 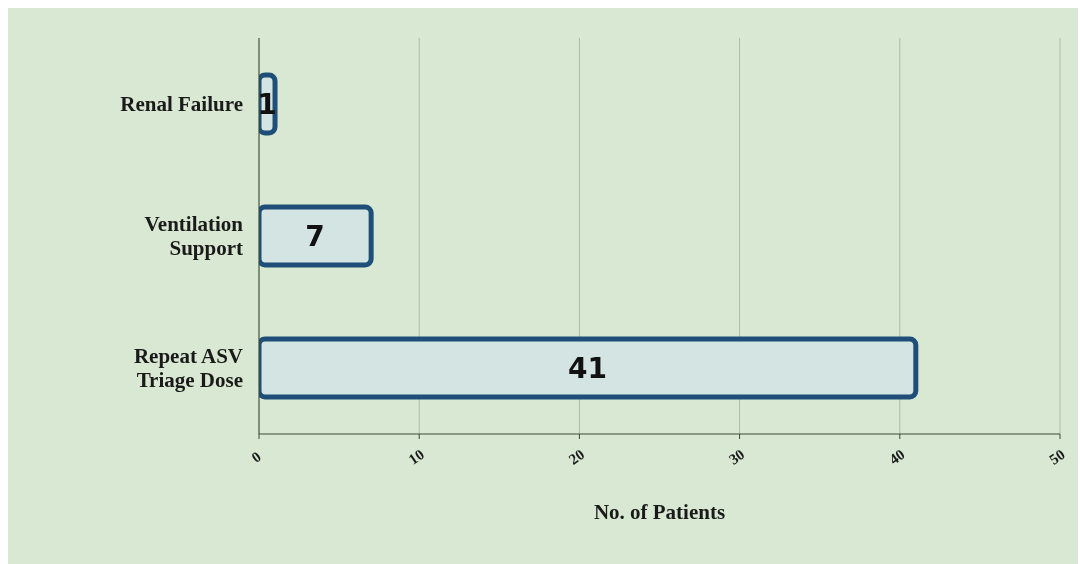 I want to click on x-tick-label: 30, so click(x=737, y=457).